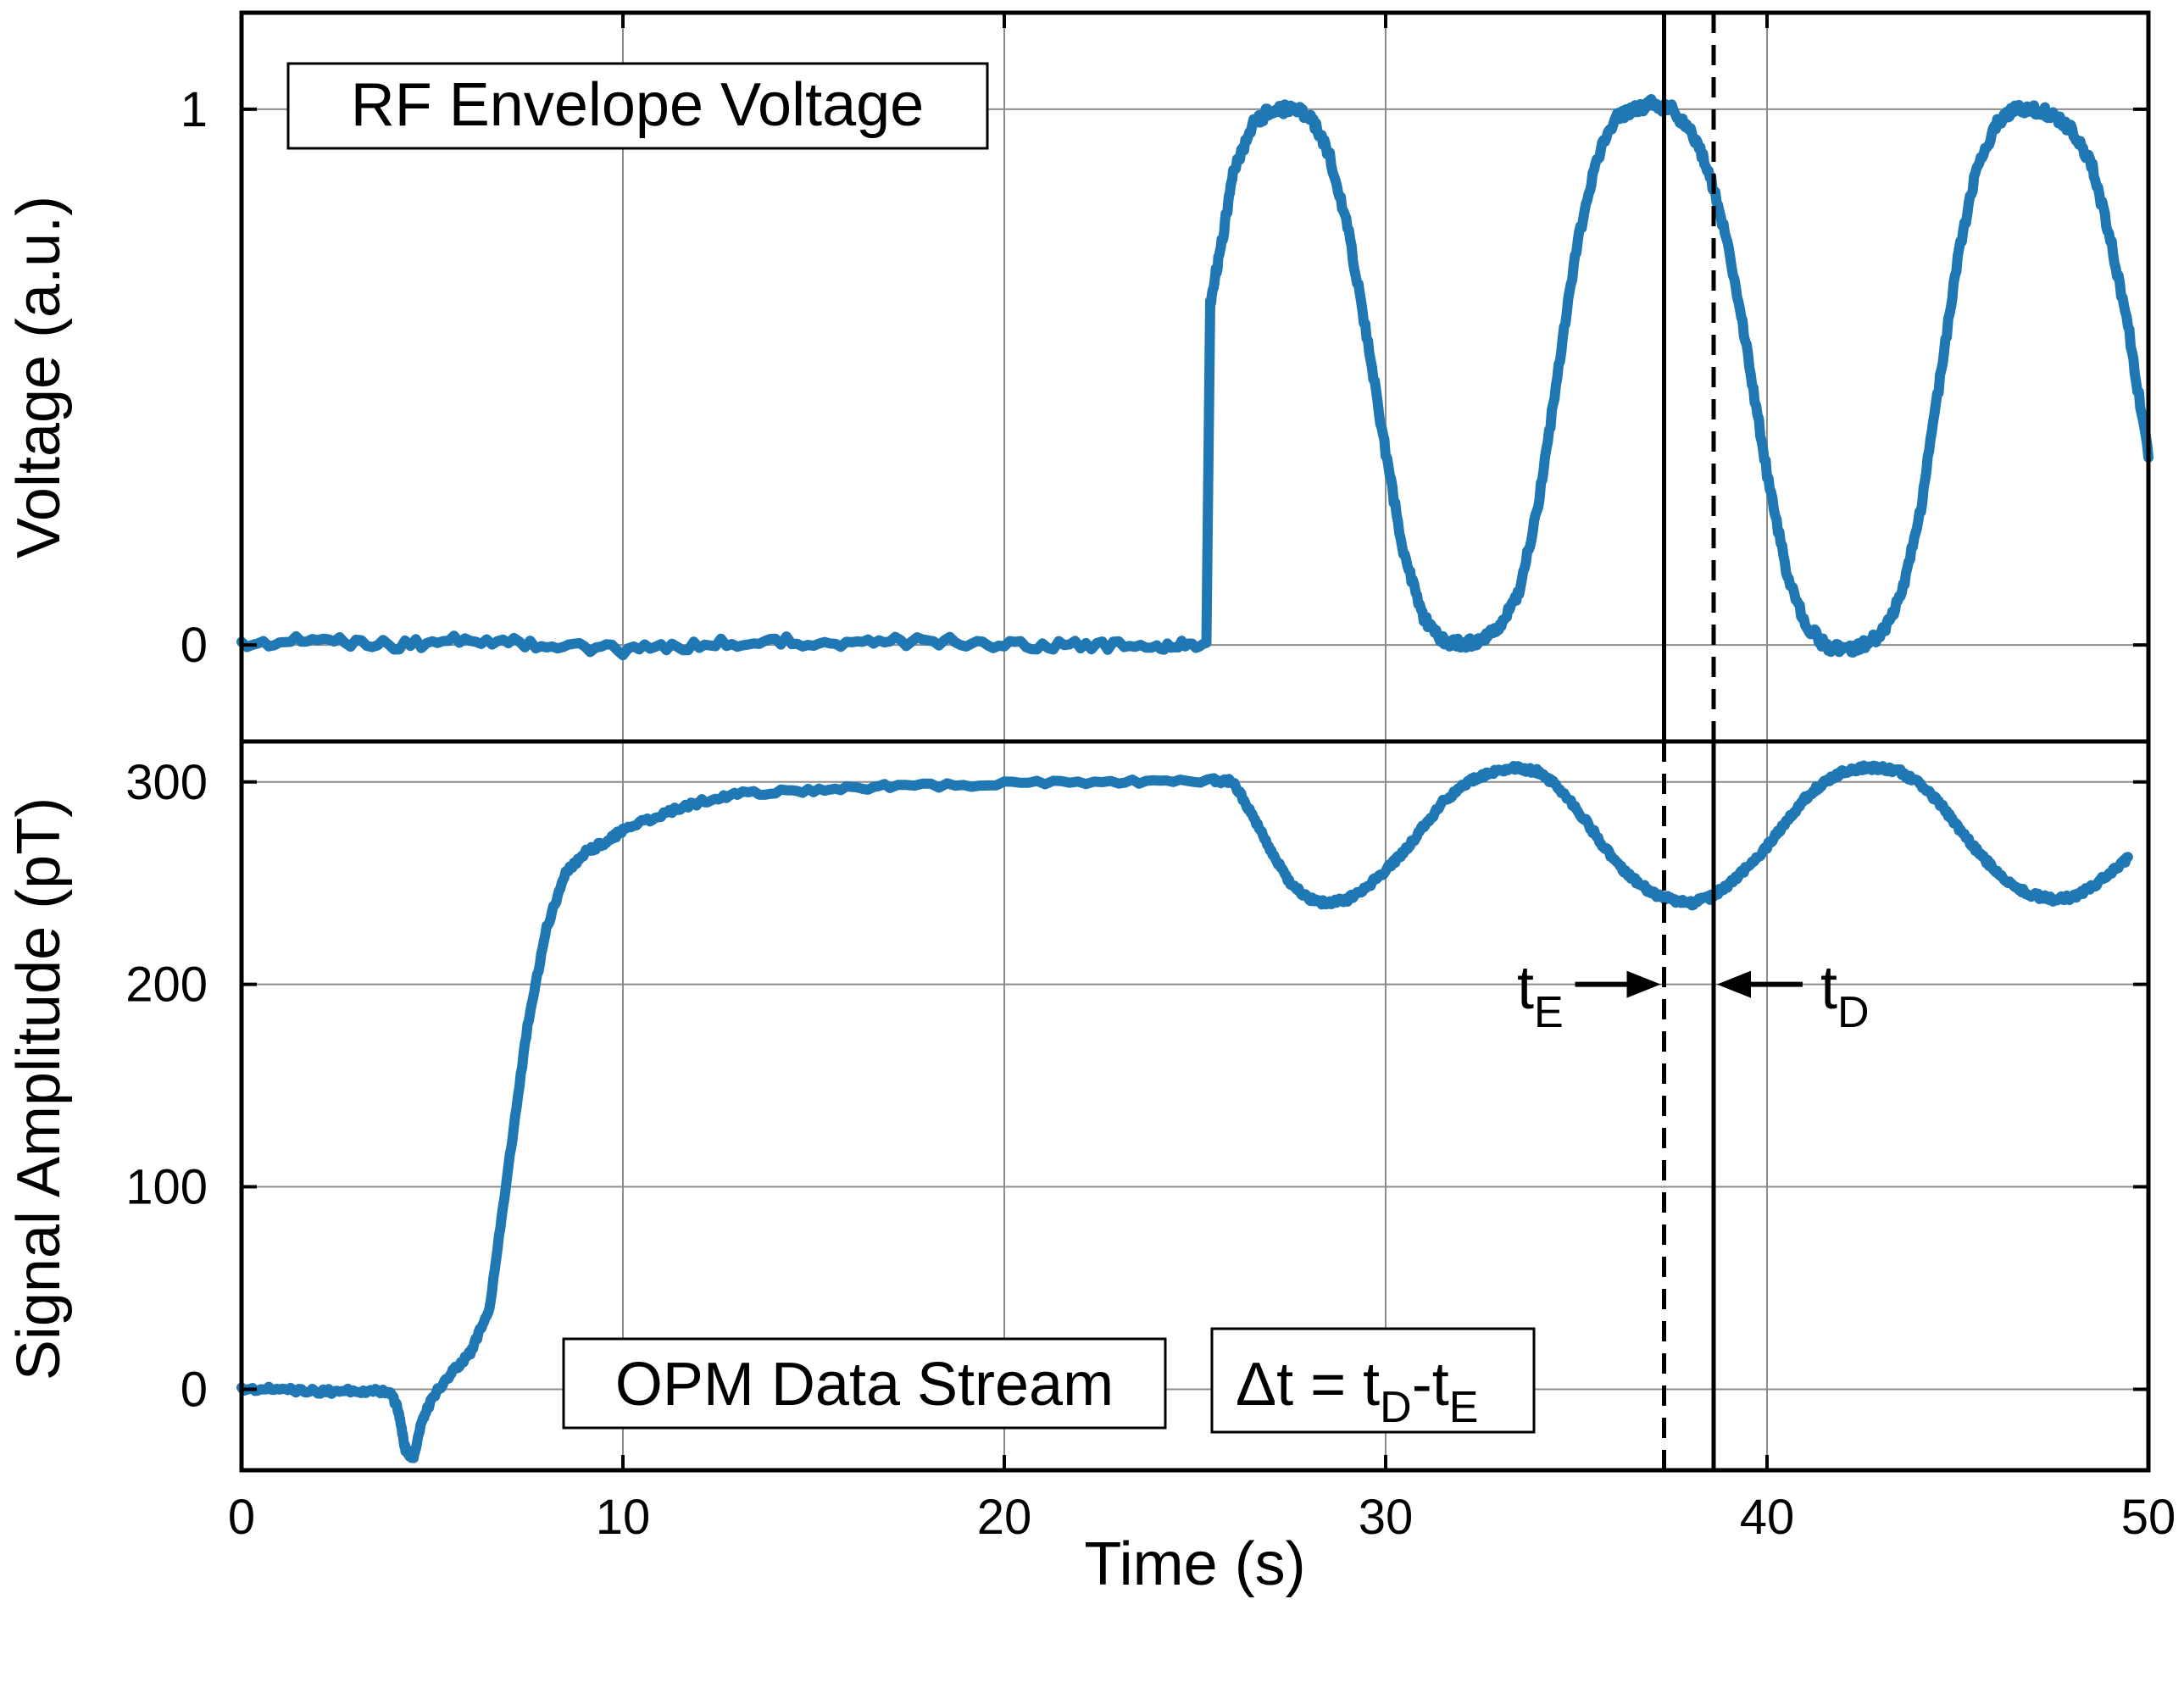 The height and width of the screenshot is (1688, 2184). Describe the element at coordinates (1829, 988) in the screenshot. I see `t-d-t: t` at that location.